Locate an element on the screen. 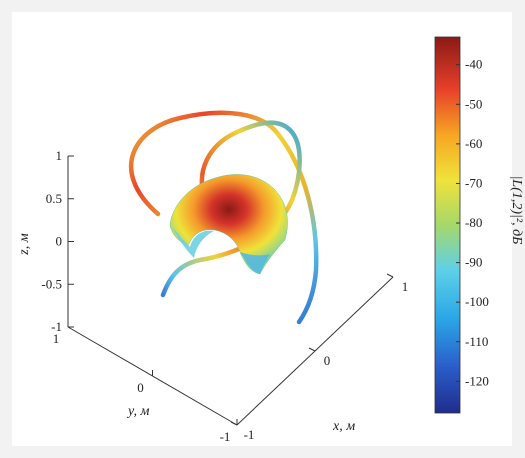  z-tick-label: 0.5 is located at coordinates (54, 198).